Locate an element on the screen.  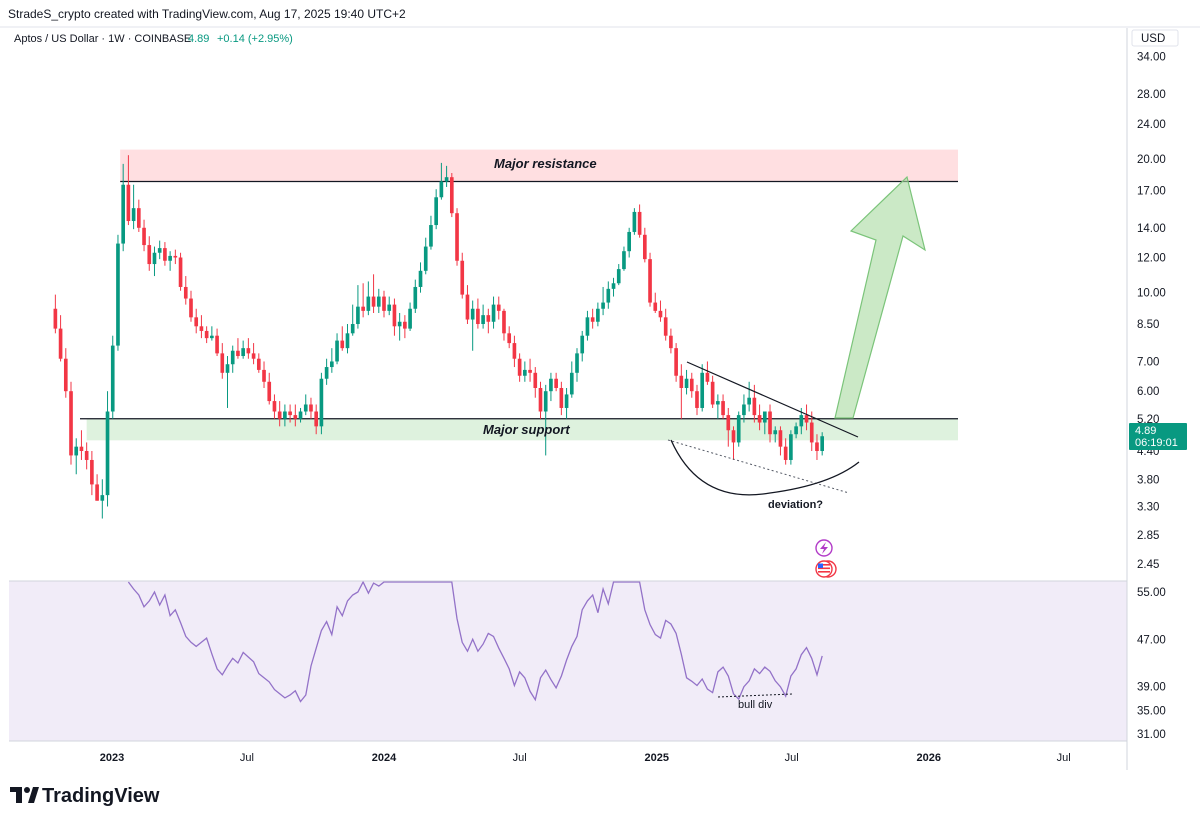
rsi-line is located at coordinates (475, 641).